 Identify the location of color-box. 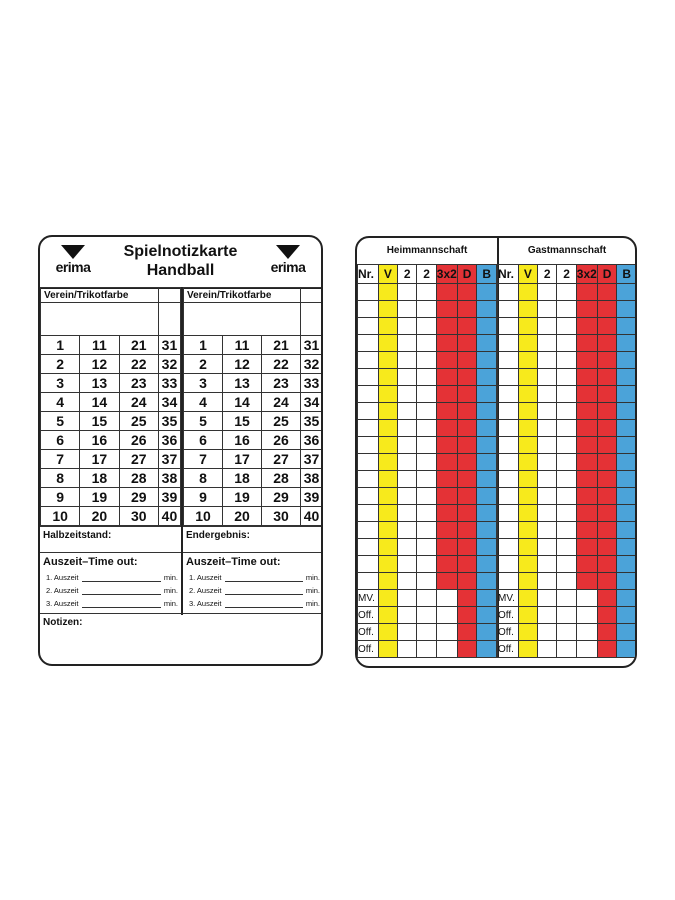
(169, 295).